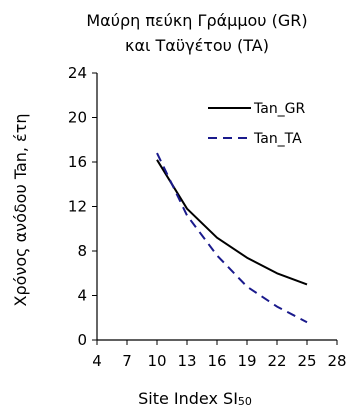 This screenshot has width=349, height=416. What do you see at coordinates (77, 162) in the screenshot?
I see `y-tick-label: 16` at bounding box center [77, 162].